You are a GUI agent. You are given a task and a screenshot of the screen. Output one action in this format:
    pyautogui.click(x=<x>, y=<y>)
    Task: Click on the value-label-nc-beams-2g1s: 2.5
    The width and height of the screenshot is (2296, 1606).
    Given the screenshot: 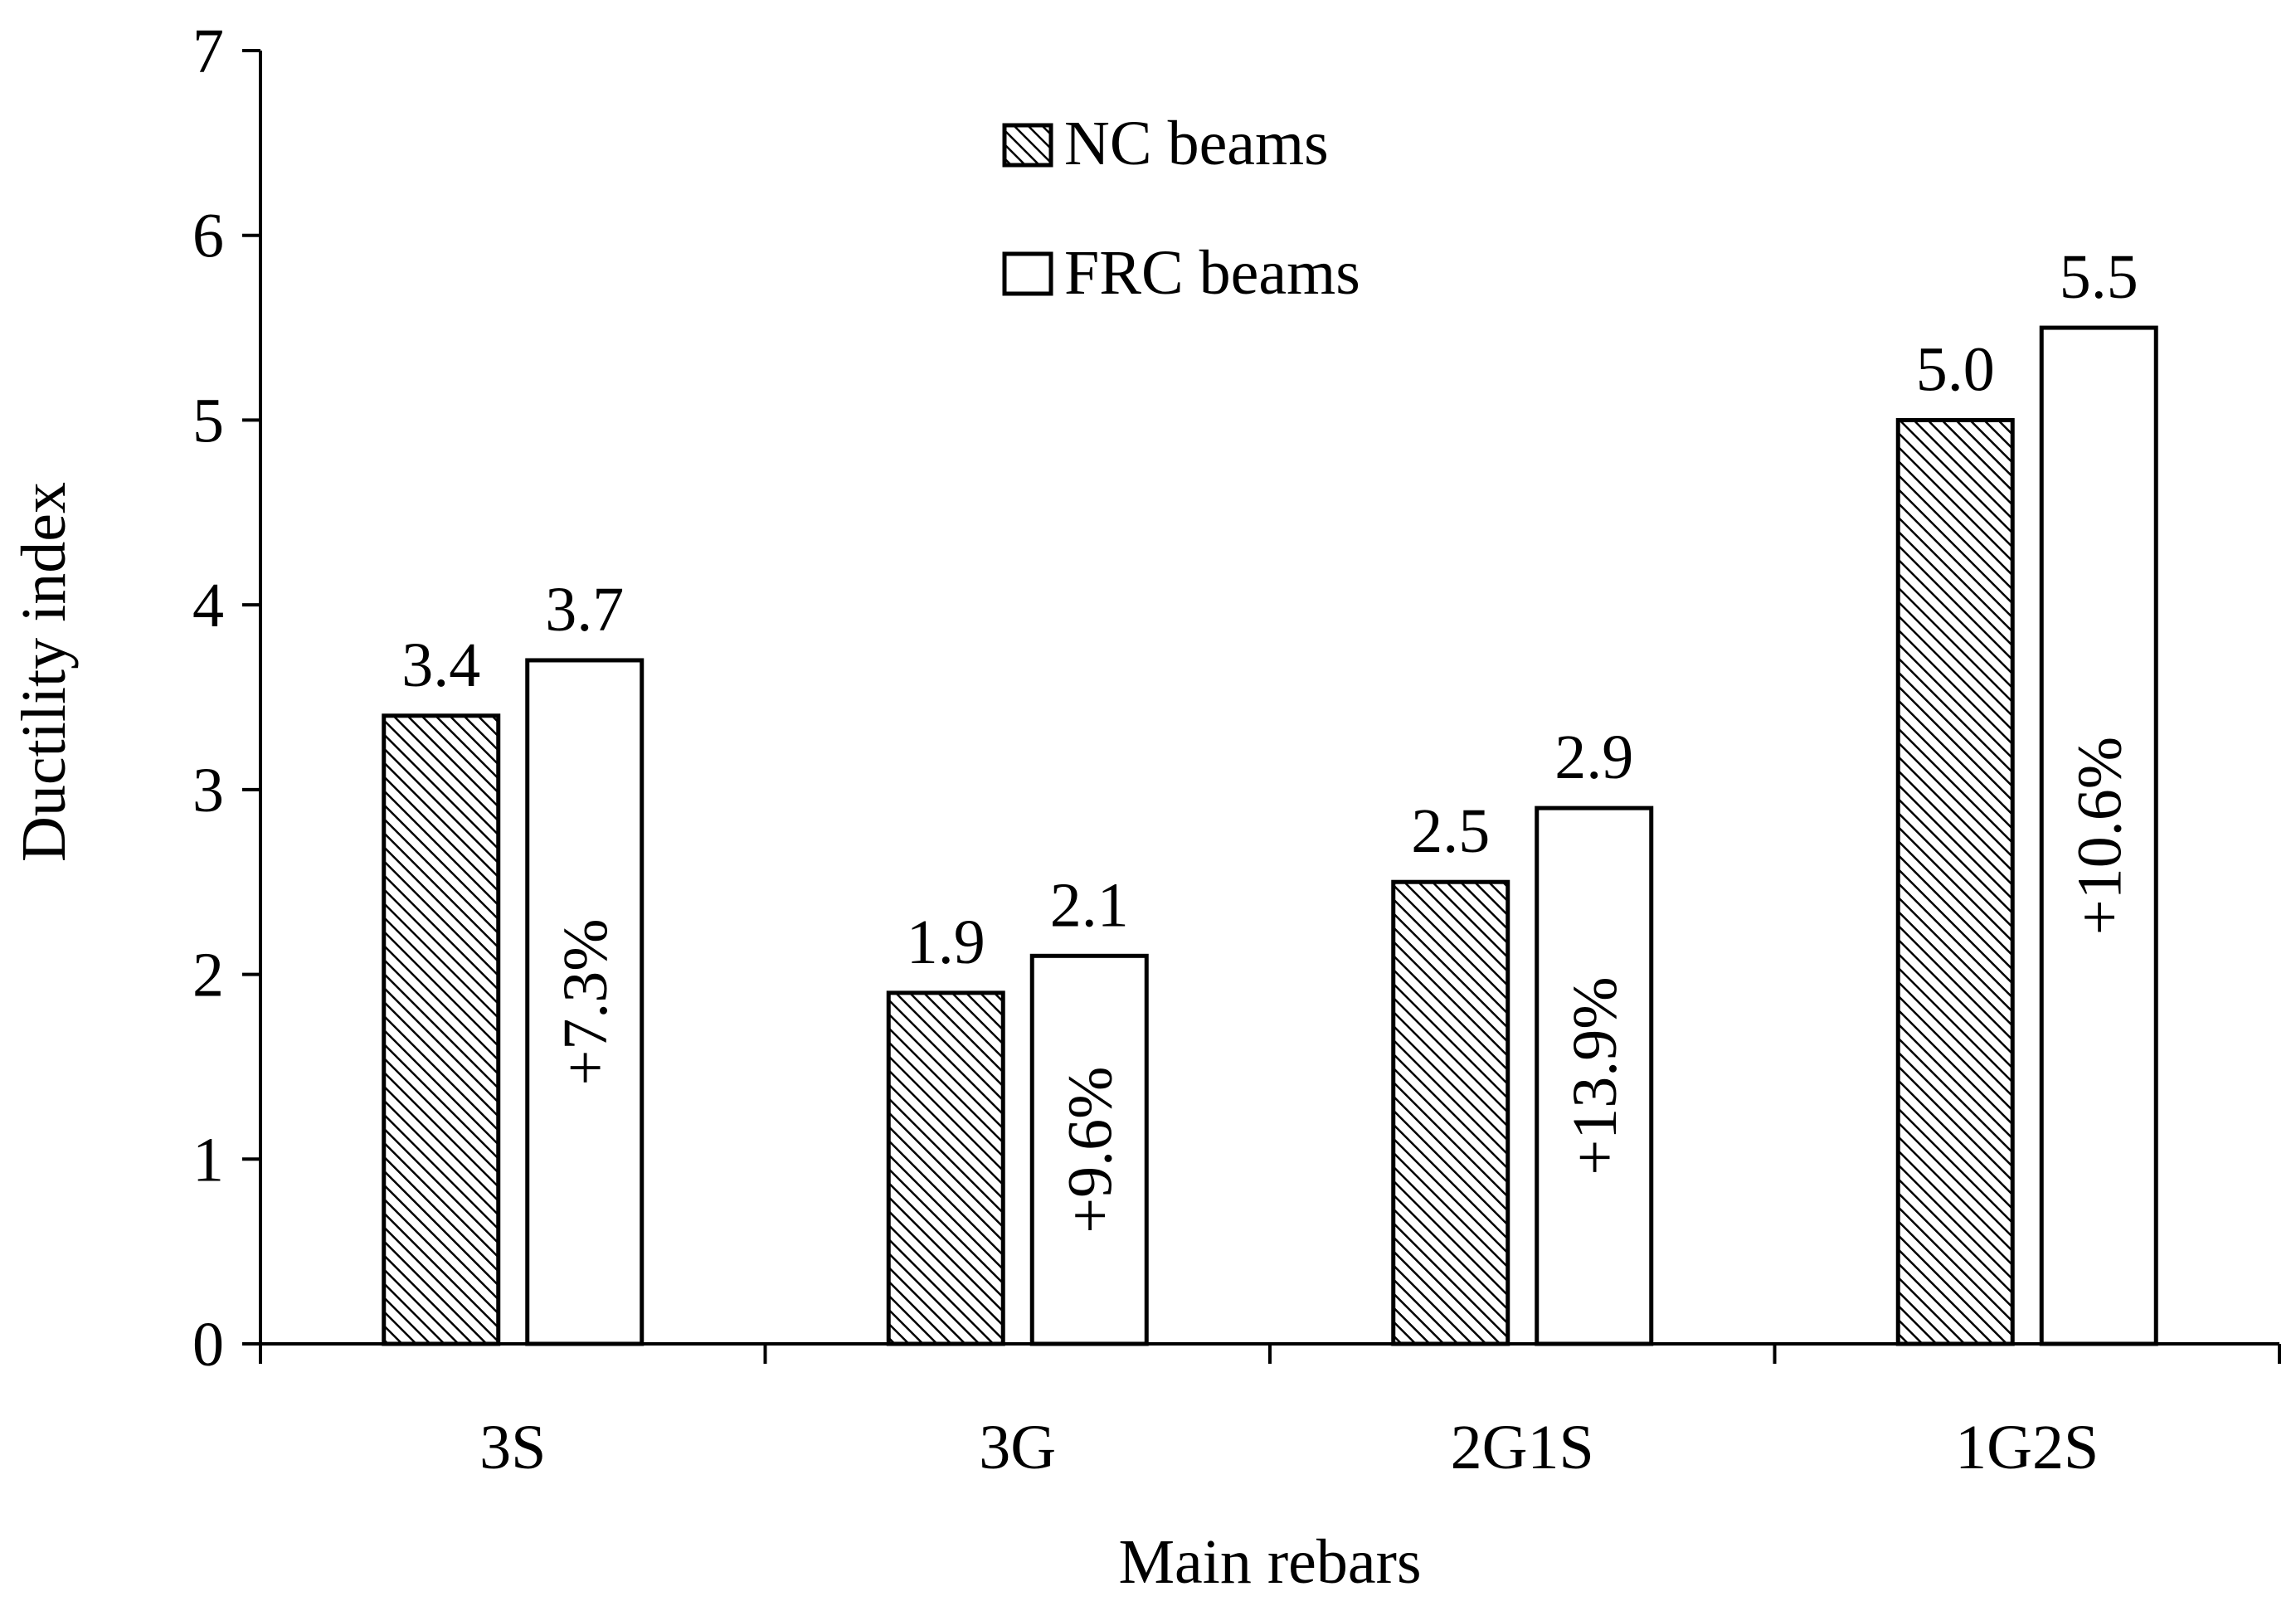 What is the action you would take?
    pyautogui.click(x=1451, y=831)
    